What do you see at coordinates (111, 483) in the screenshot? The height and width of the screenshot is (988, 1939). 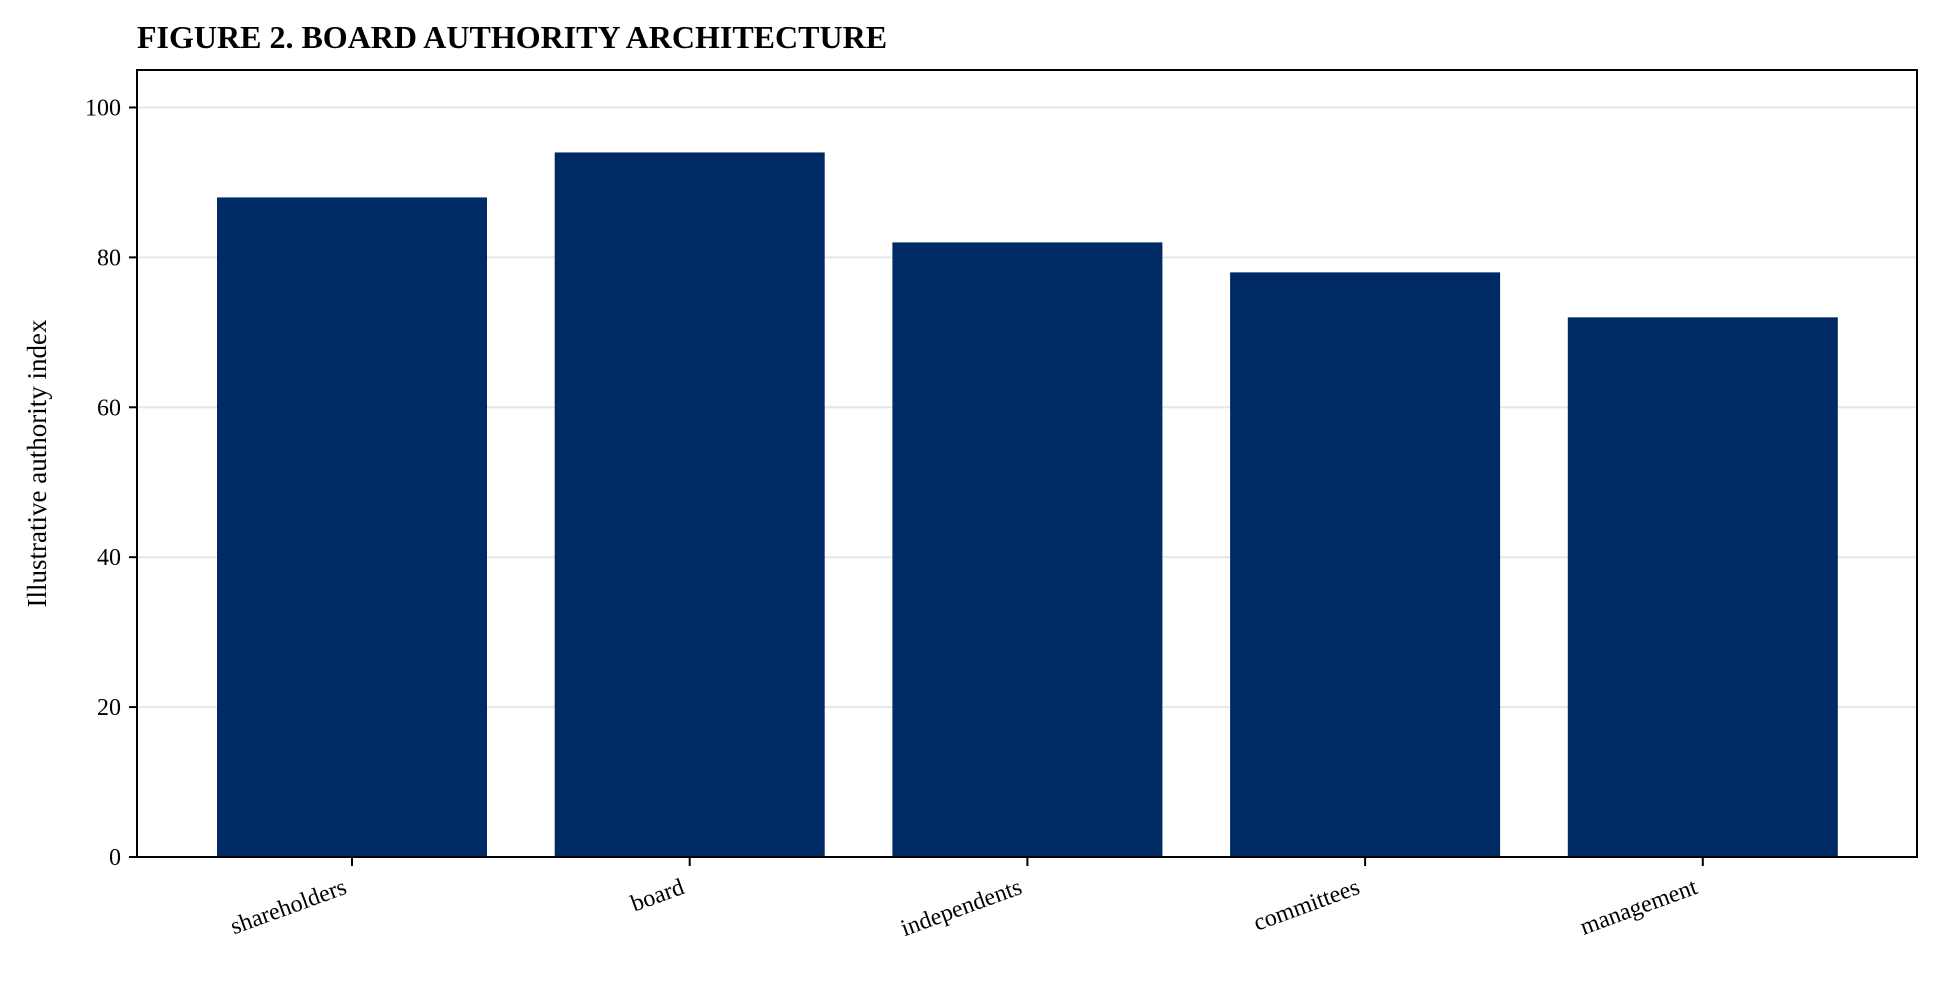 I see `y-axis: 0 20 40 60 80 100` at bounding box center [111, 483].